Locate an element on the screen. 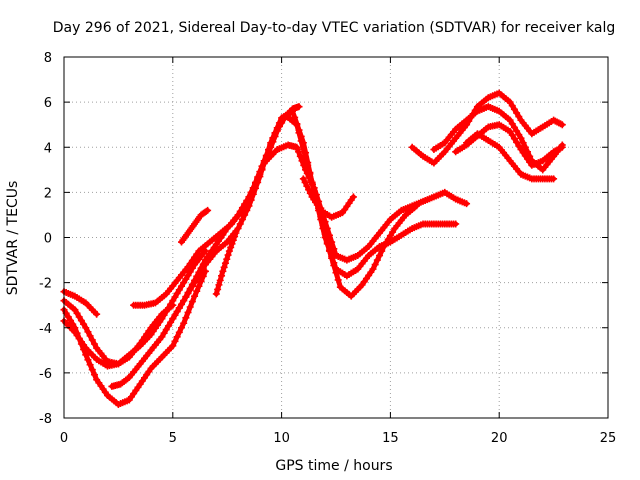 This screenshot has width=640, height=480. x-tick-label: 20 is located at coordinates (499, 438).